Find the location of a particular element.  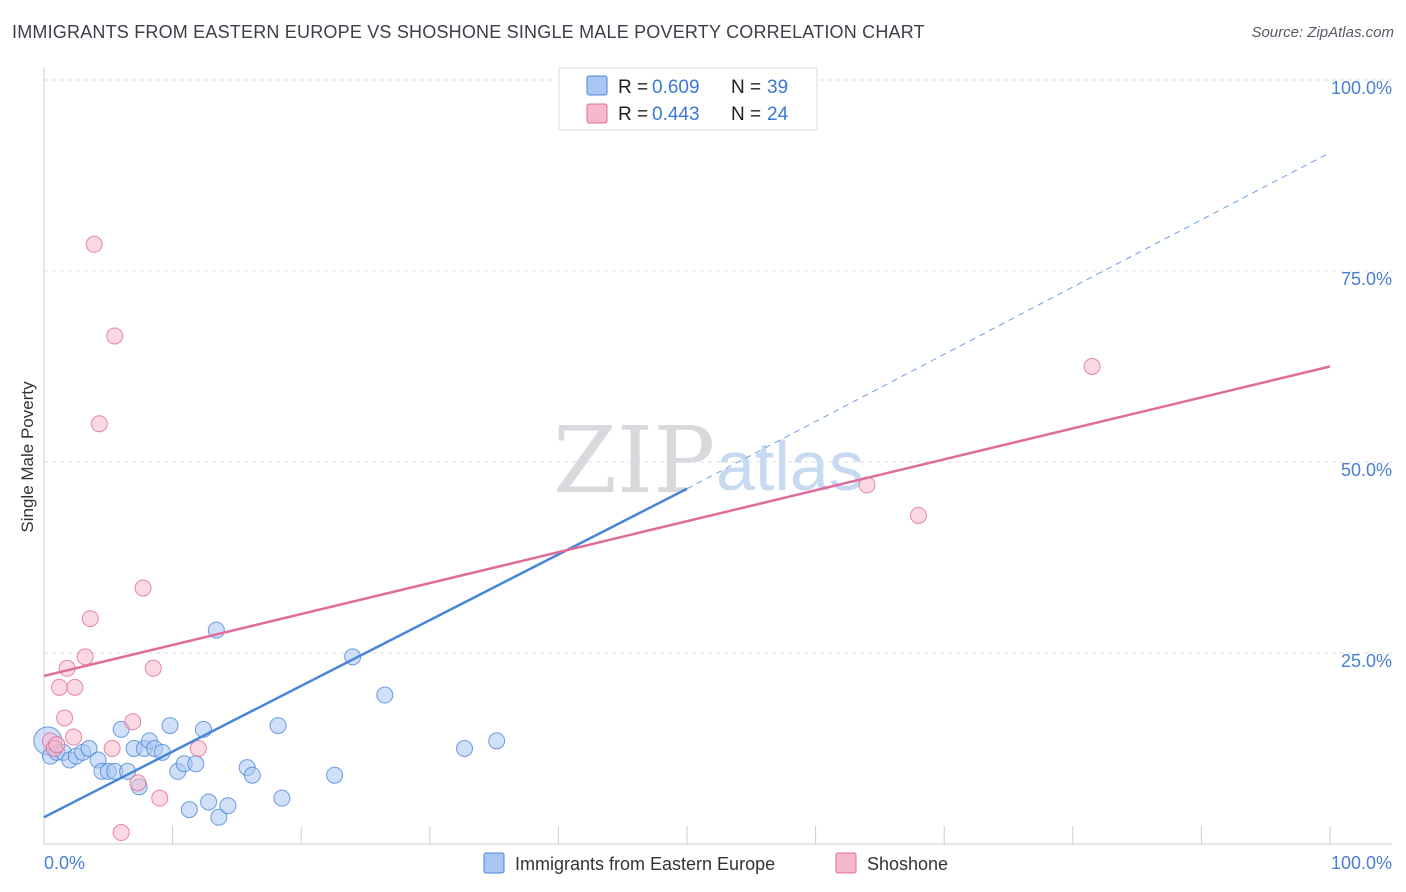

legend-r-value-1: 0.443 is located at coordinates (676, 114).